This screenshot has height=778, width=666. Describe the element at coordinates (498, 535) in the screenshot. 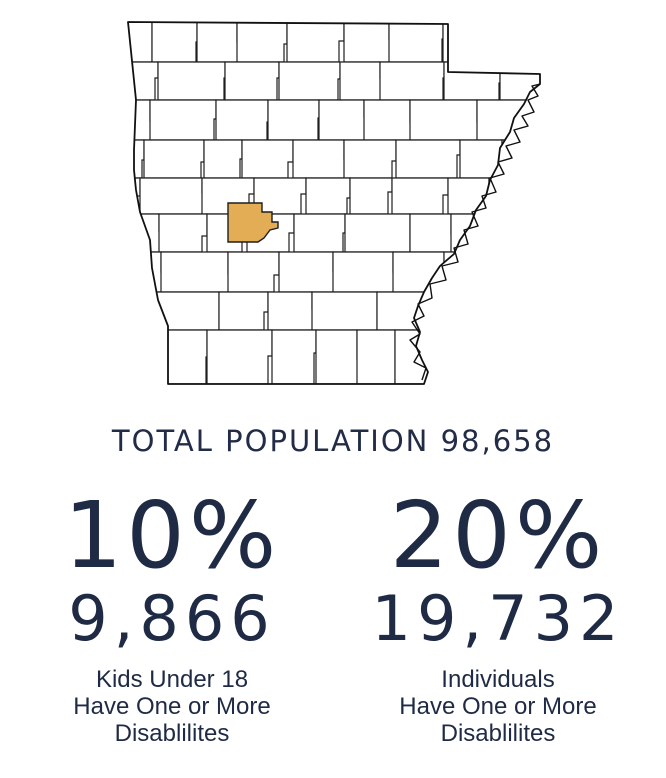

I see `individuals-percent: 20%` at that location.